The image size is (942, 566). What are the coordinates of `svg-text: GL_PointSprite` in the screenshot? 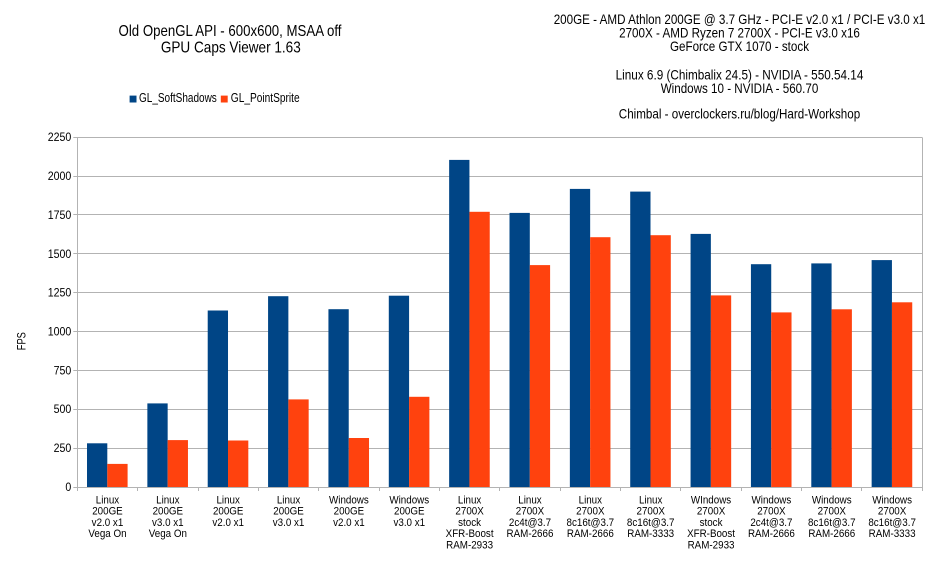 It's located at (265, 97).